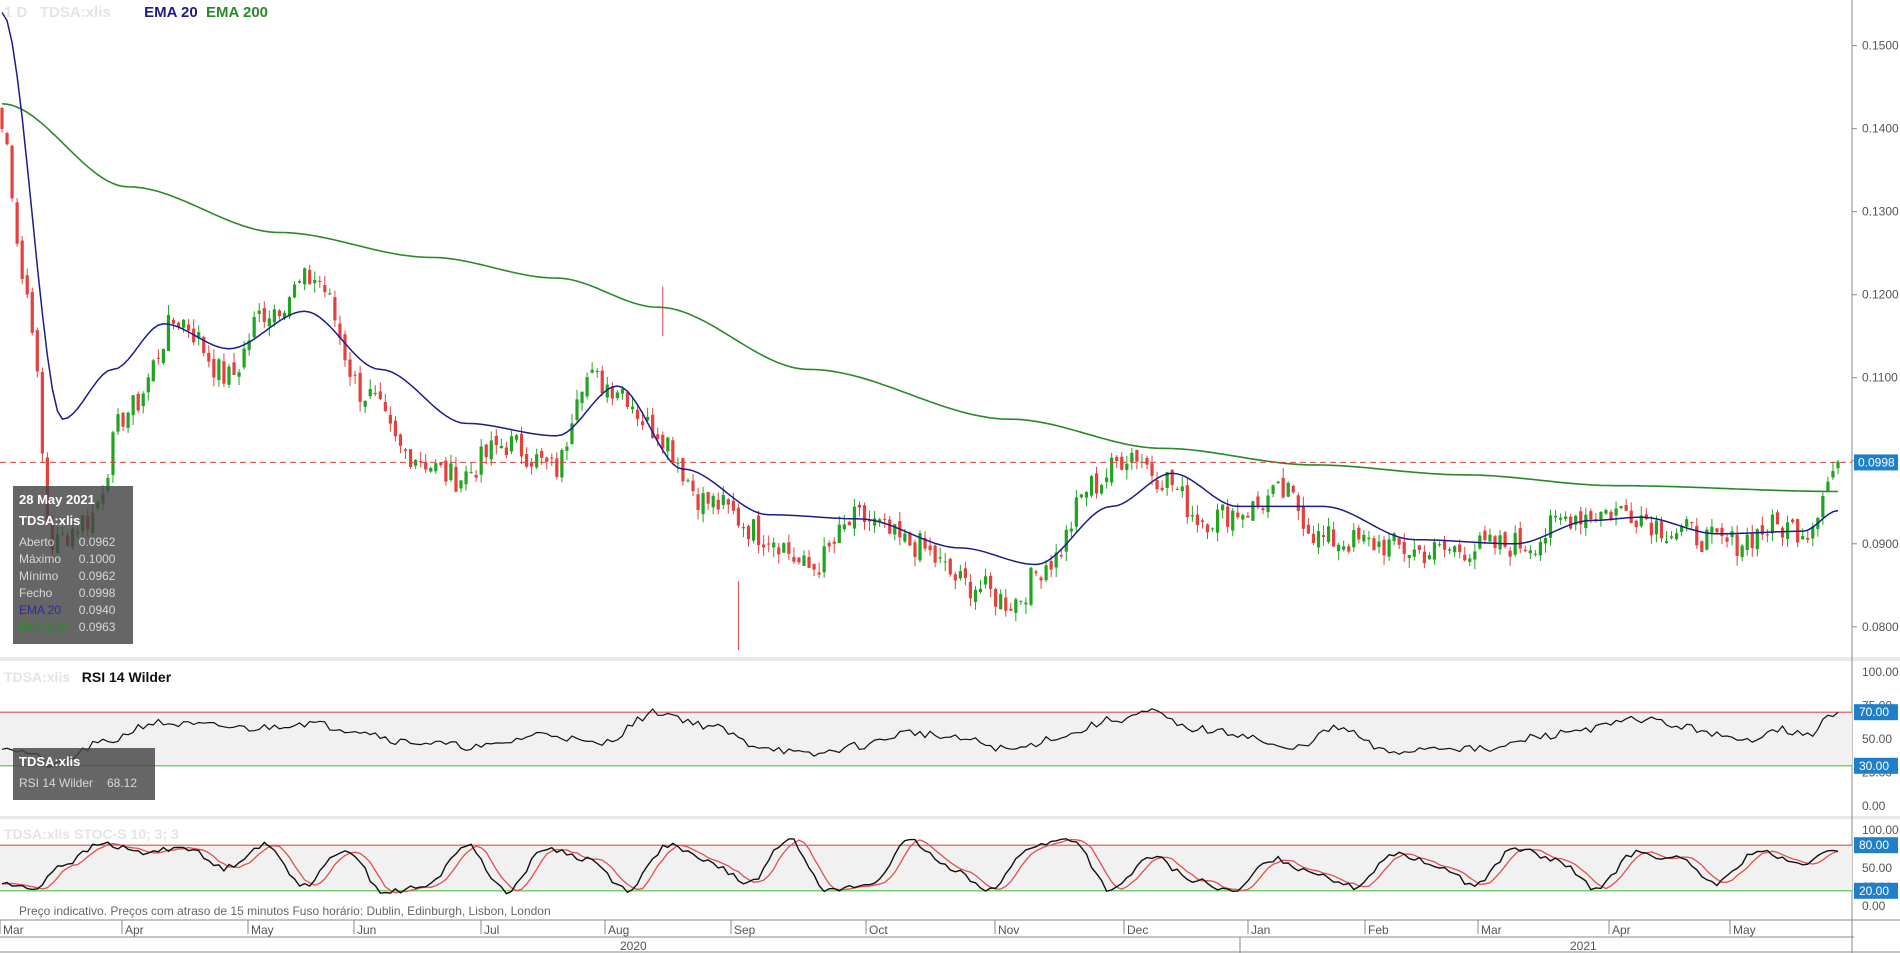 This screenshot has height=953, width=1900. I want to click on month-label: Aug, so click(618, 930).